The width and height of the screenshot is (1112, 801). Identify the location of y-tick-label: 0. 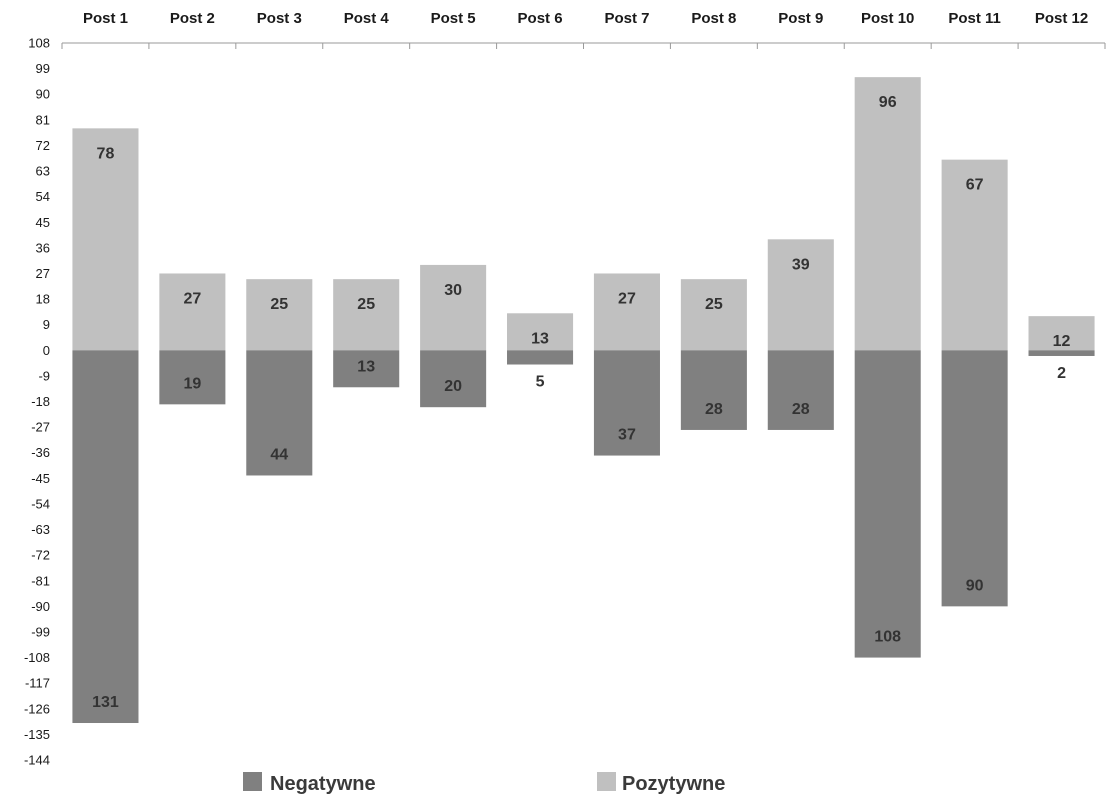
(46, 350).